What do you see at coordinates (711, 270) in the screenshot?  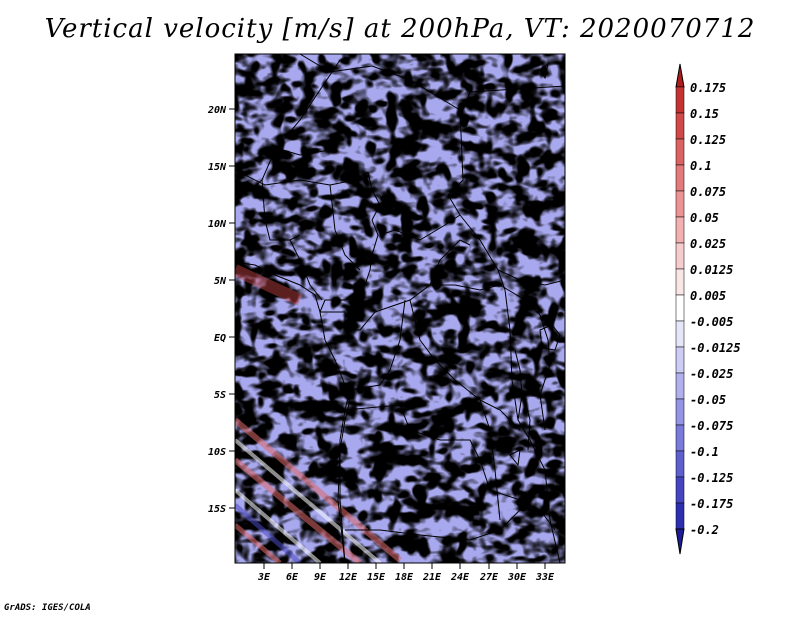 I see `colorbar-label-8: 0.0125` at bounding box center [711, 270].